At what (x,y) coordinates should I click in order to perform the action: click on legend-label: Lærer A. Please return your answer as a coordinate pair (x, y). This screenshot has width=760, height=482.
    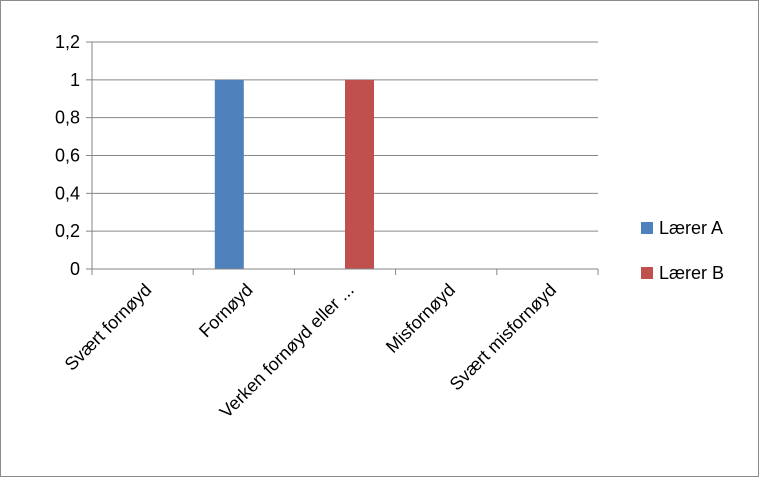
    Looking at the image, I should click on (691, 228).